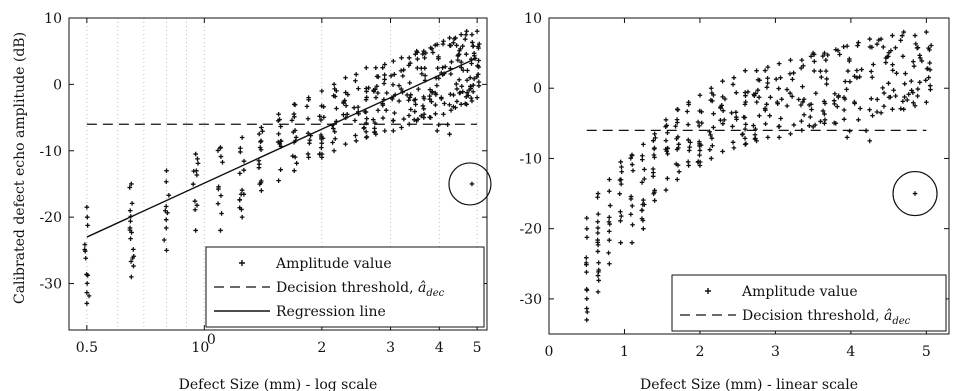 Image resolution: width=956 pixels, height=391 pixels. I want to click on legend-label: Amplitude value, so click(333, 264).